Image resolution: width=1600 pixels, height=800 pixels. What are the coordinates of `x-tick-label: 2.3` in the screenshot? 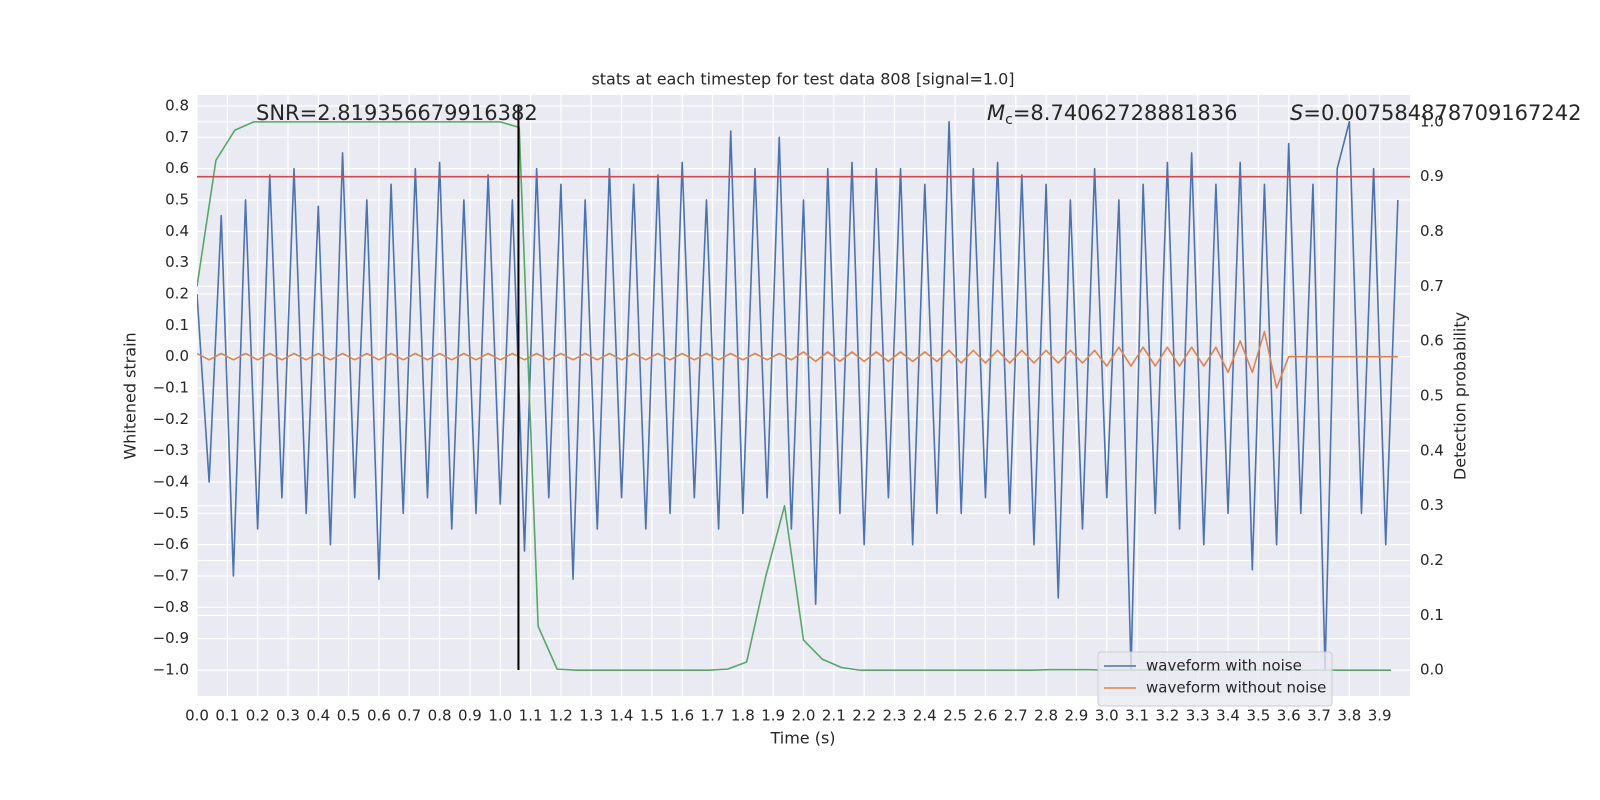 It's located at (895, 716).